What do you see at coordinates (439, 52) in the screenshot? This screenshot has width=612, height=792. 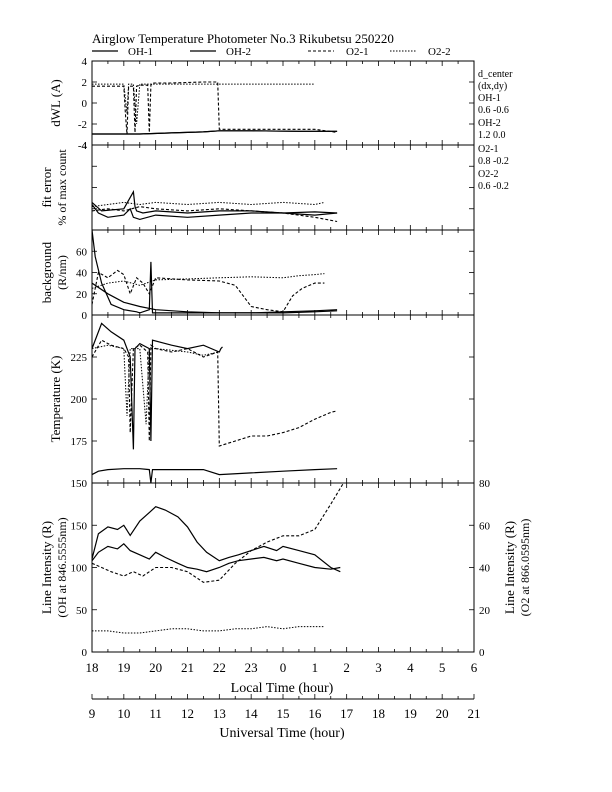 I see `legend-label-o2-2: O2-2` at bounding box center [439, 52].